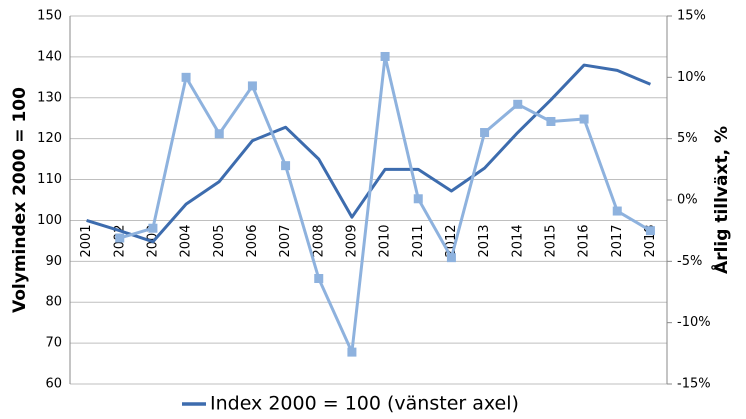  I want to click on x-tick-label: 2004, so click(186, 240).